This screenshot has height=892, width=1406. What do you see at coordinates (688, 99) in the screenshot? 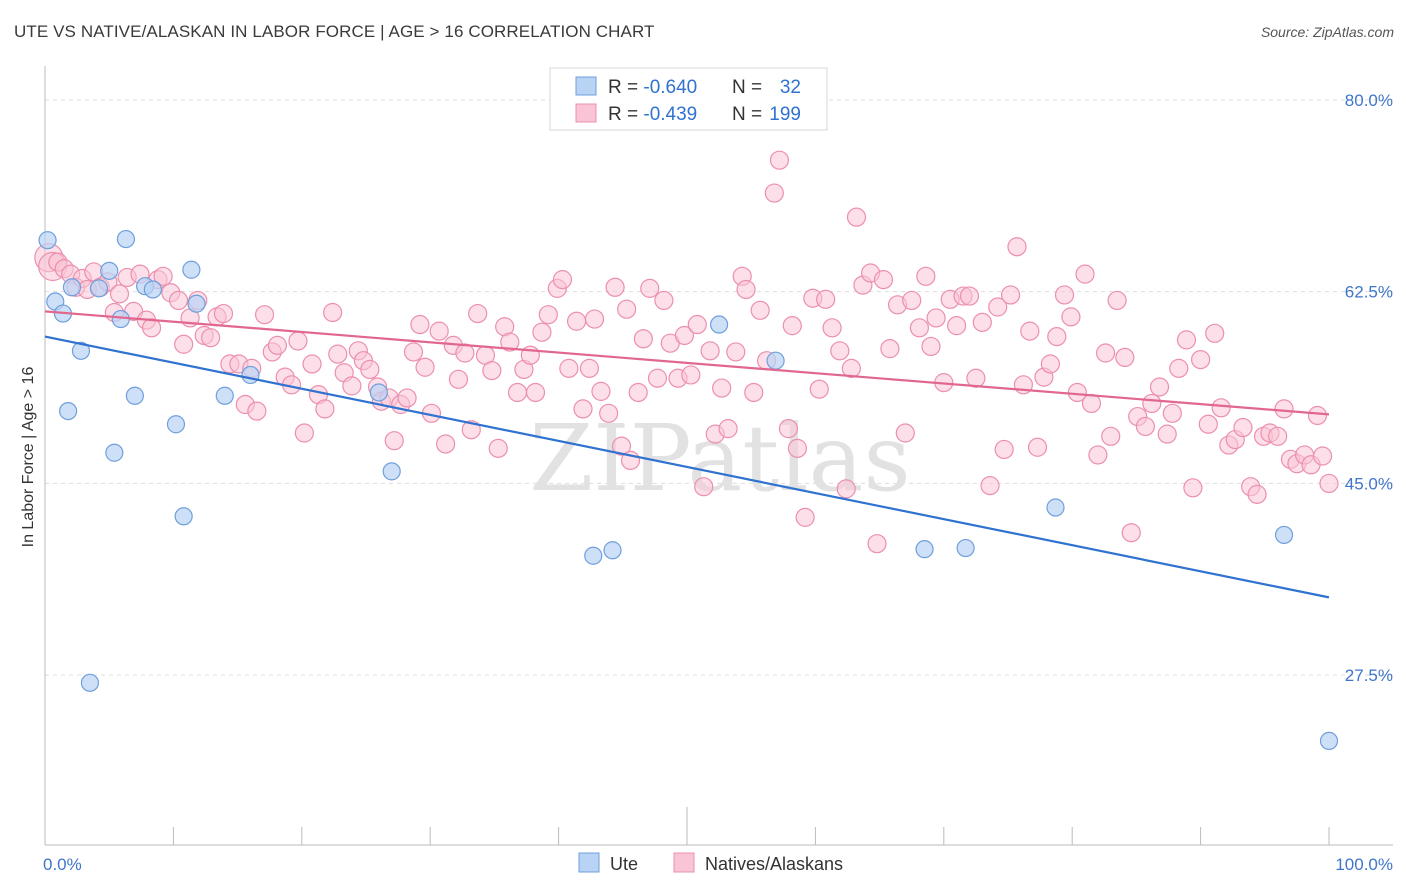
I see `legend-box: R = -0.640 N = 32 R = -0.439 N = 199` at bounding box center [688, 99].